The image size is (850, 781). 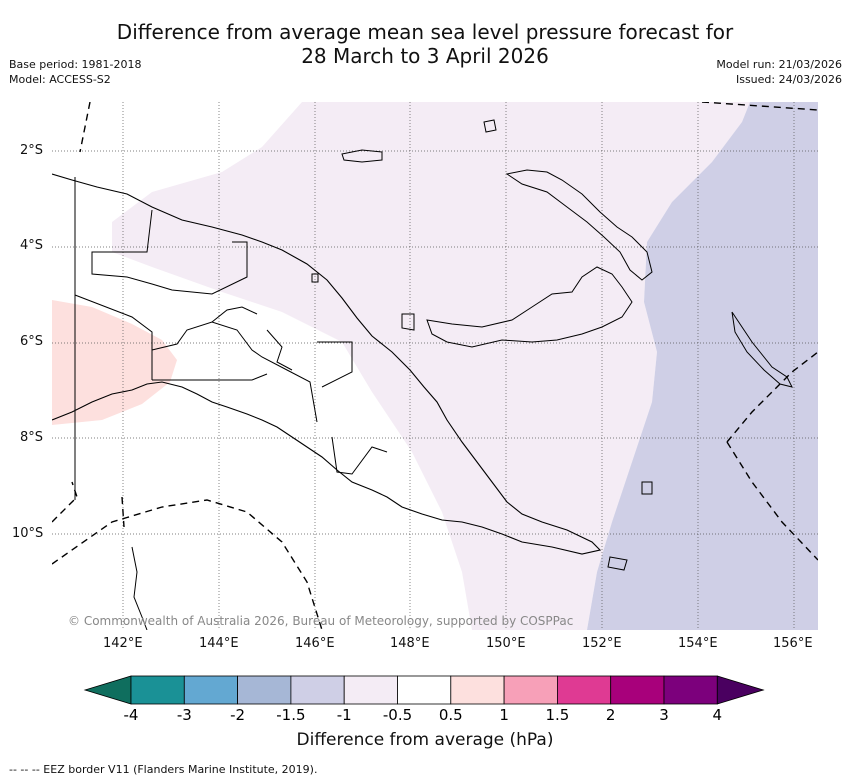 I want to click on colorbar-tick-label: -2, so click(x=237, y=715).